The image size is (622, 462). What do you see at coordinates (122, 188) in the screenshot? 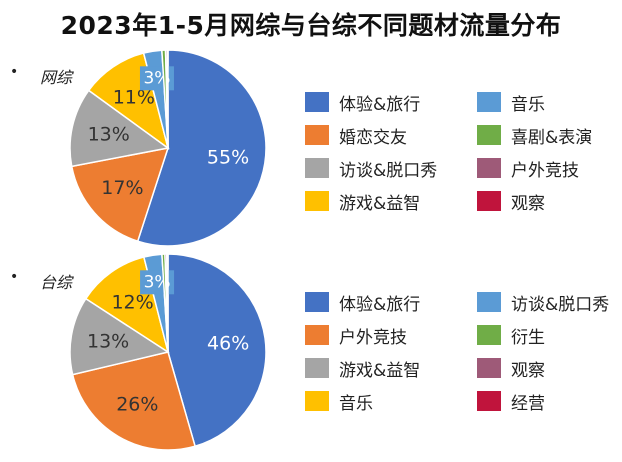
I see `data-label: 17%` at bounding box center [122, 188].